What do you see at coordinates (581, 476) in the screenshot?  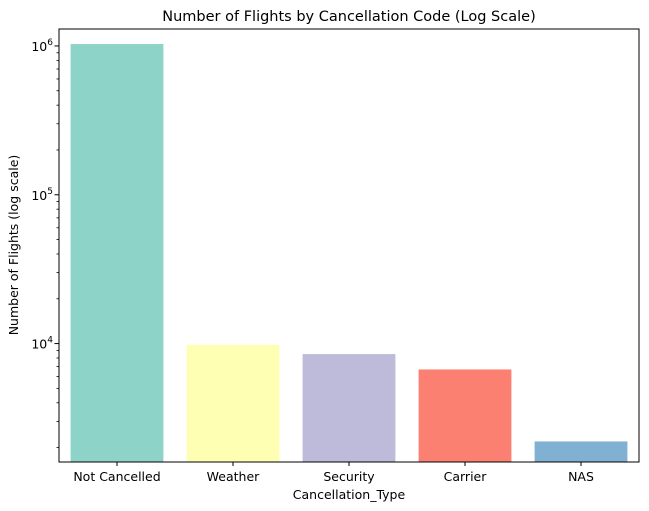 I see `x-tick-label: NAS` at bounding box center [581, 476].